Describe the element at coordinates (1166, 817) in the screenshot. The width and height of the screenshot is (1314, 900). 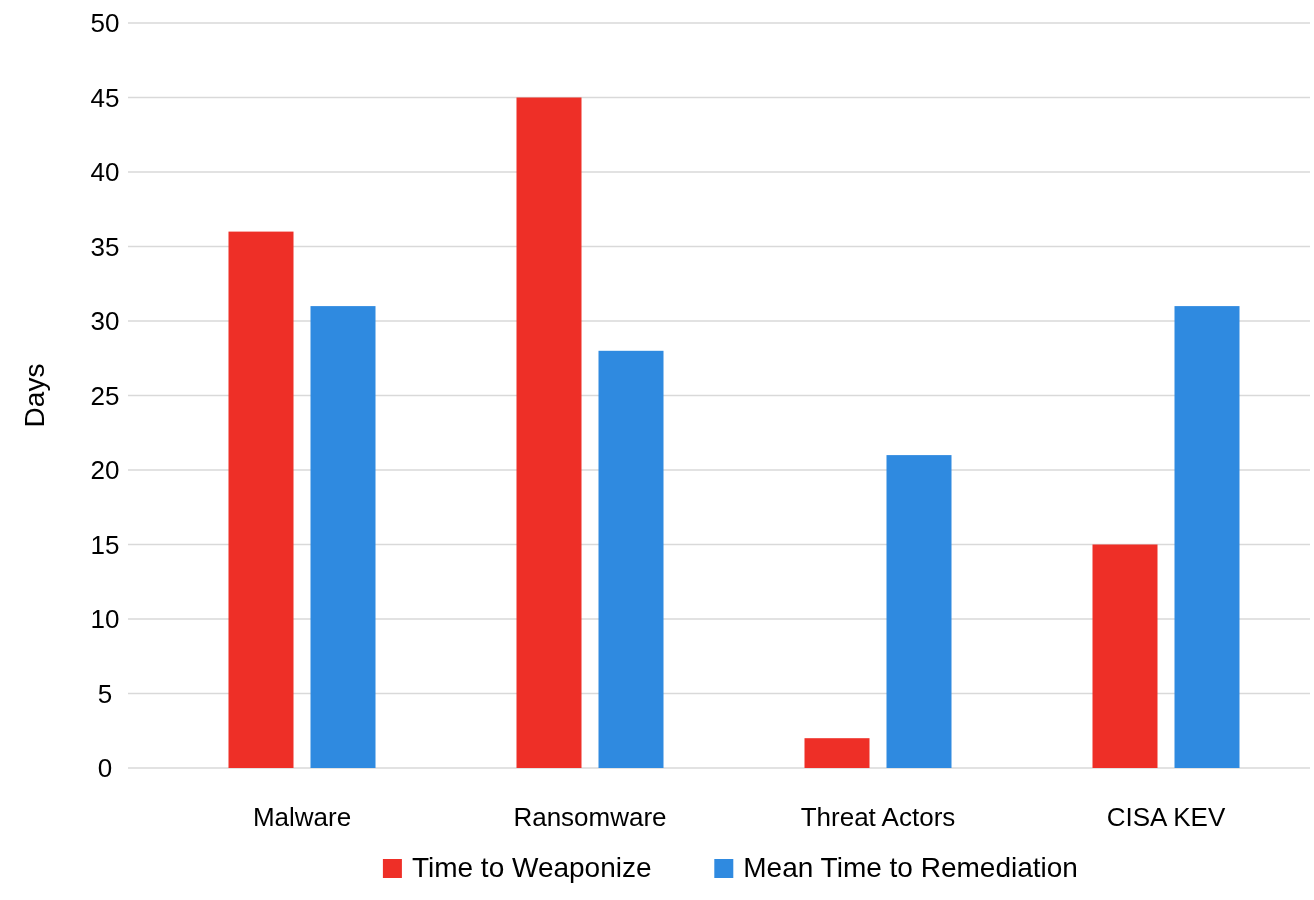
I see `x-tick-label: CISA KEV` at that location.